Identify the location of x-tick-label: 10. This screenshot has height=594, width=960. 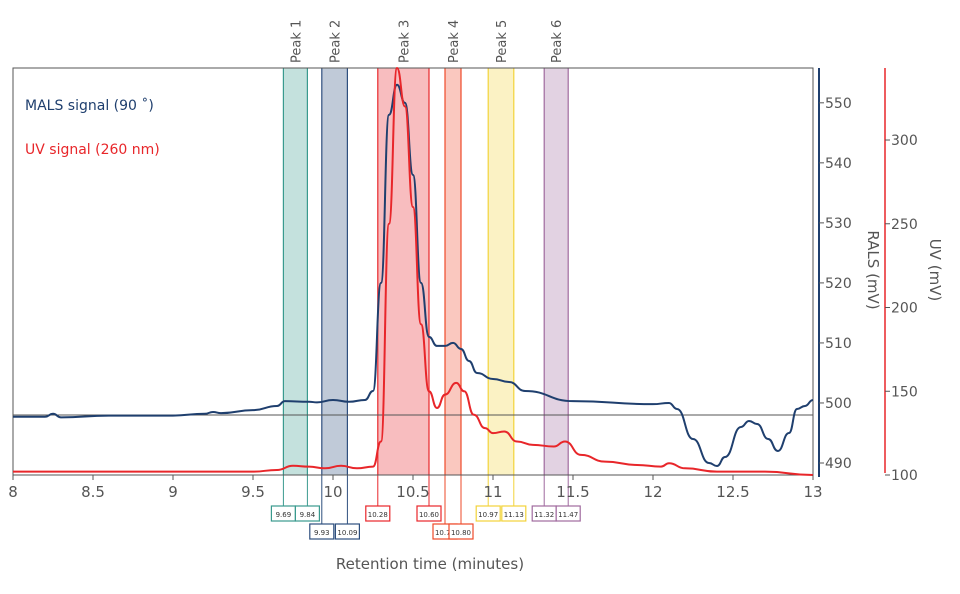
(332, 492).